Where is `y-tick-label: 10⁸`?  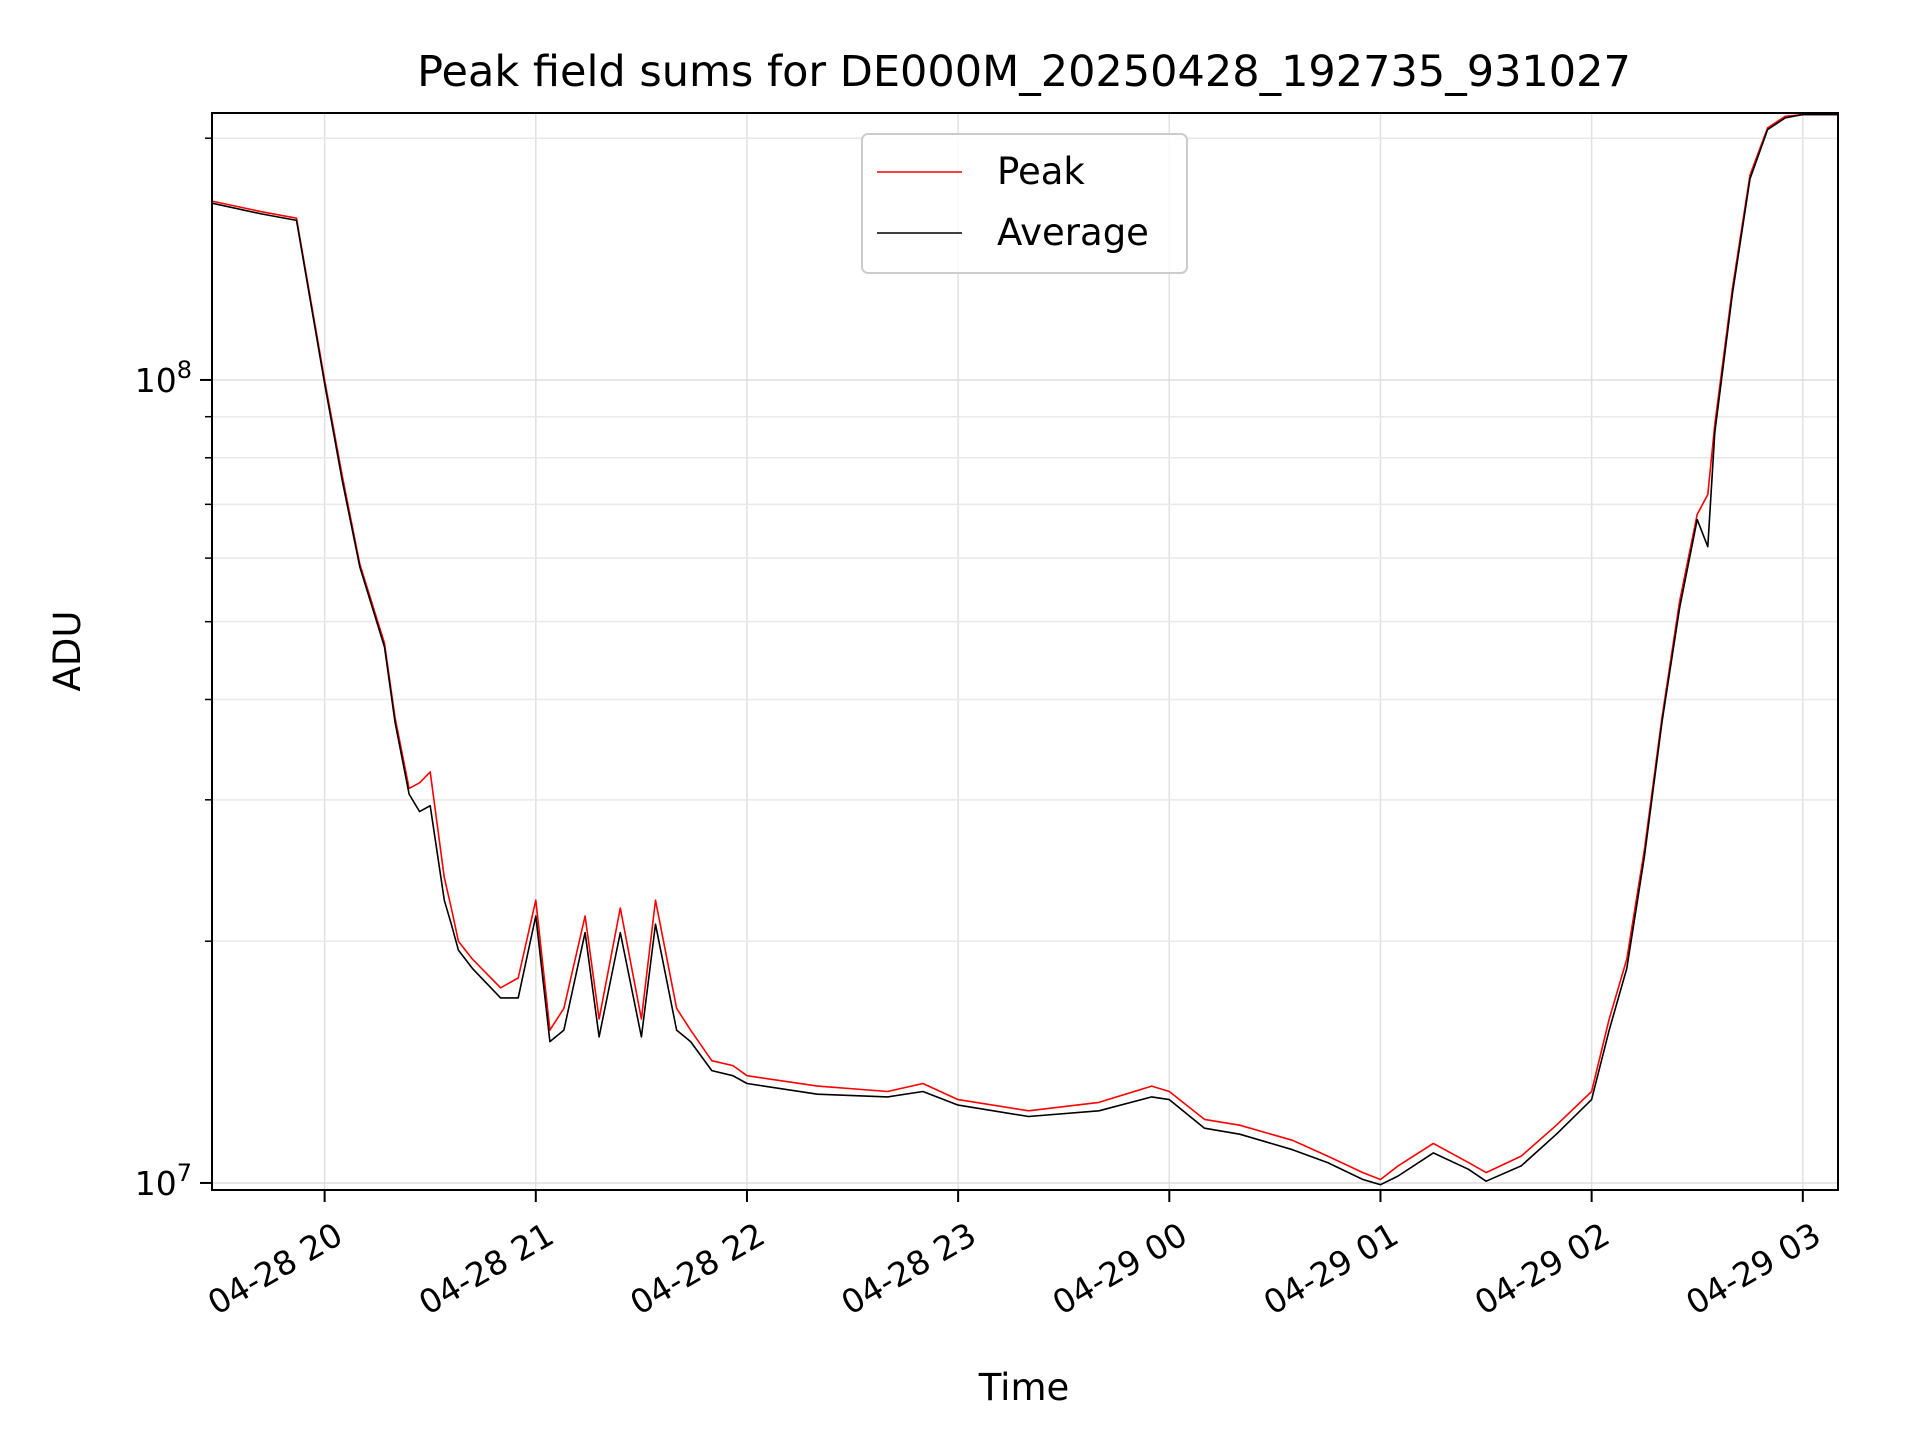
y-tick-label: 10⁸ is located at coordinates (163, 378).